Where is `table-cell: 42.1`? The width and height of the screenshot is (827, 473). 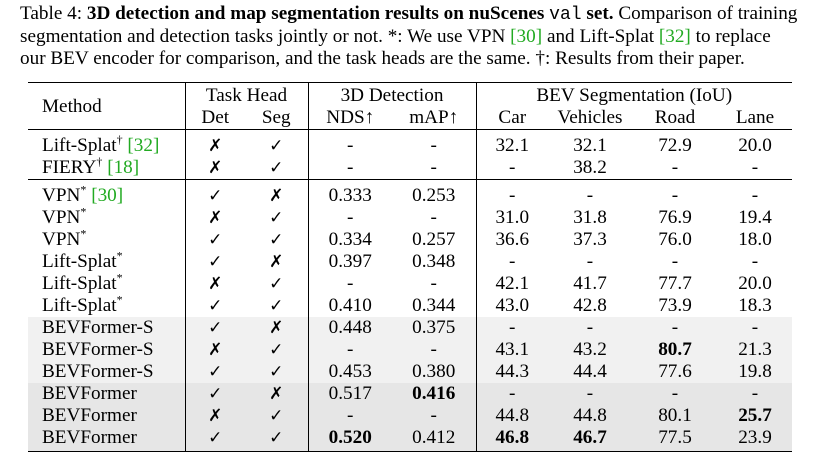 table-cell: 42.1 is located at coordinates (512, 284).